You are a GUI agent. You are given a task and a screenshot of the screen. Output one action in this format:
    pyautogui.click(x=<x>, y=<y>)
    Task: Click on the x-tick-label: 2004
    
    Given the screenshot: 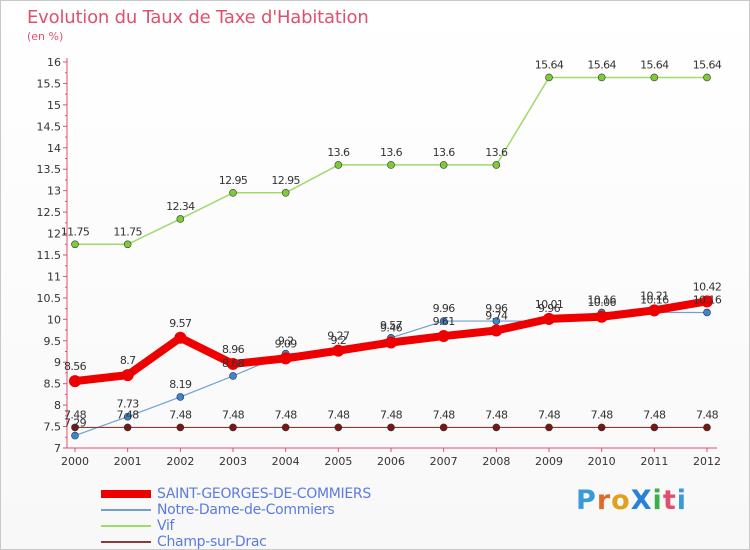 What is the action you would take?
    pyautogui.click(x=286, y=461)
    